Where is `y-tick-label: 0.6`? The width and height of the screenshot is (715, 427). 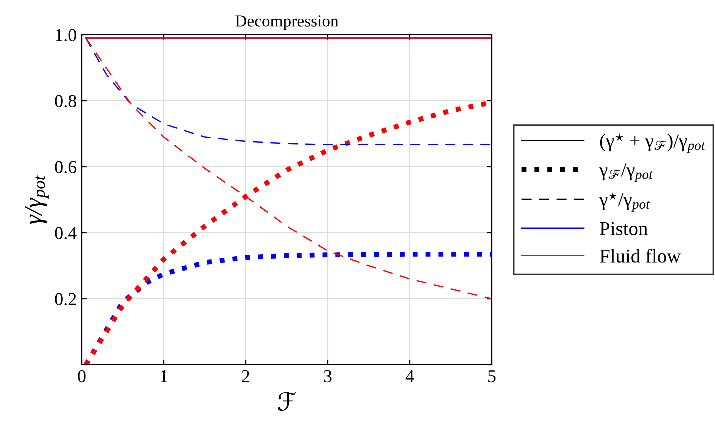
y-tick-label: 0.6 is located at coordinates (66, 167).